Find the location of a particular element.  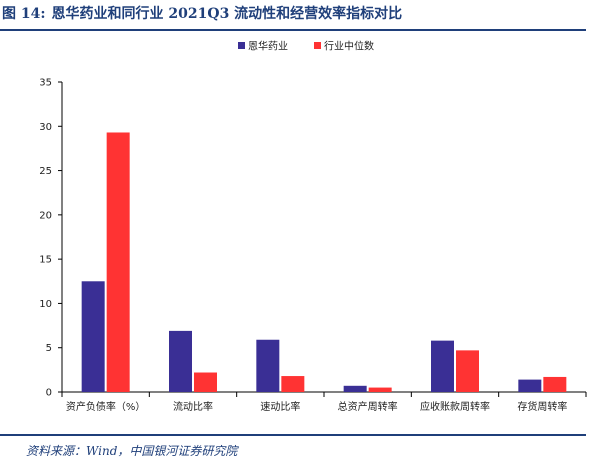

y-tick-label: 35 is located at coordinates (45, 83).